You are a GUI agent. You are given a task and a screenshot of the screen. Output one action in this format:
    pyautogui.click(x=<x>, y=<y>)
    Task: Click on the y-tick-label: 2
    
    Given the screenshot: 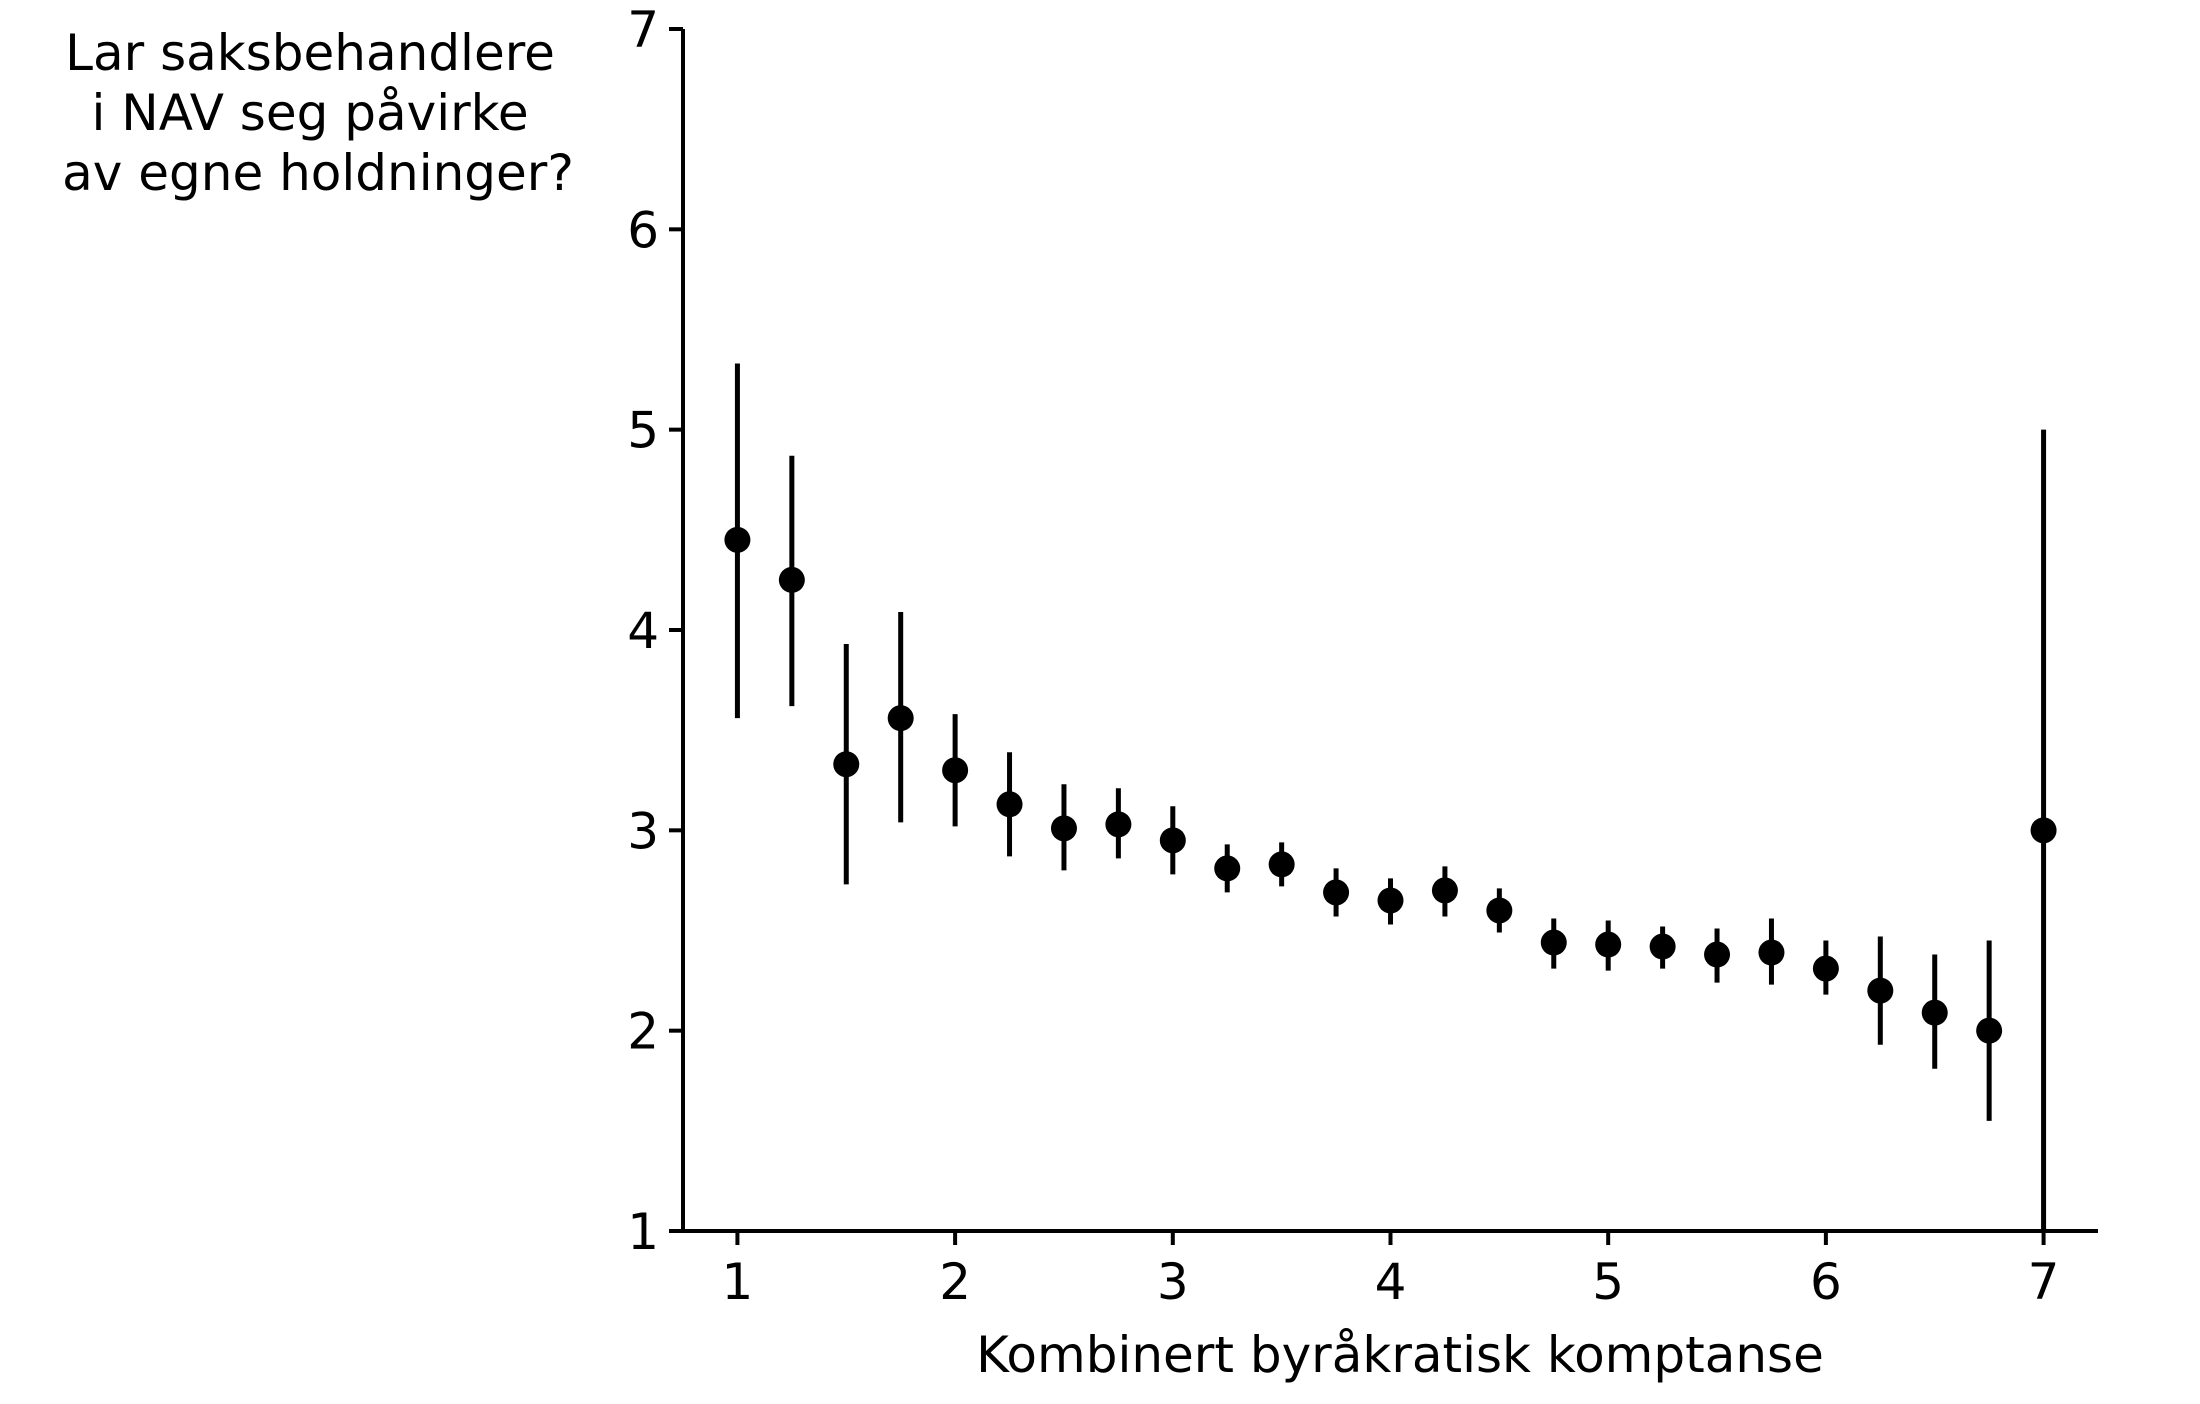 What is the action you would take?
    pyautogui.click(x=643, y=1032)
    